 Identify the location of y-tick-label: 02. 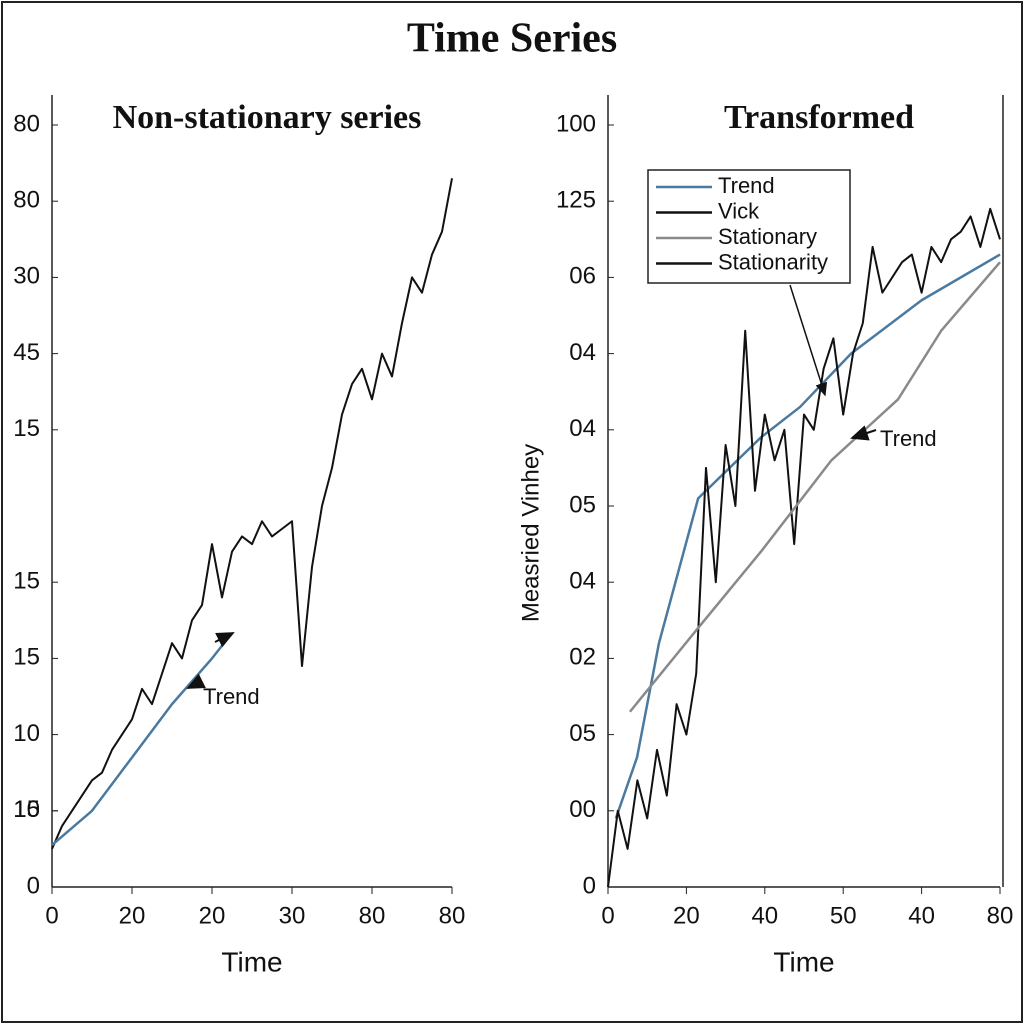
(582, 657).